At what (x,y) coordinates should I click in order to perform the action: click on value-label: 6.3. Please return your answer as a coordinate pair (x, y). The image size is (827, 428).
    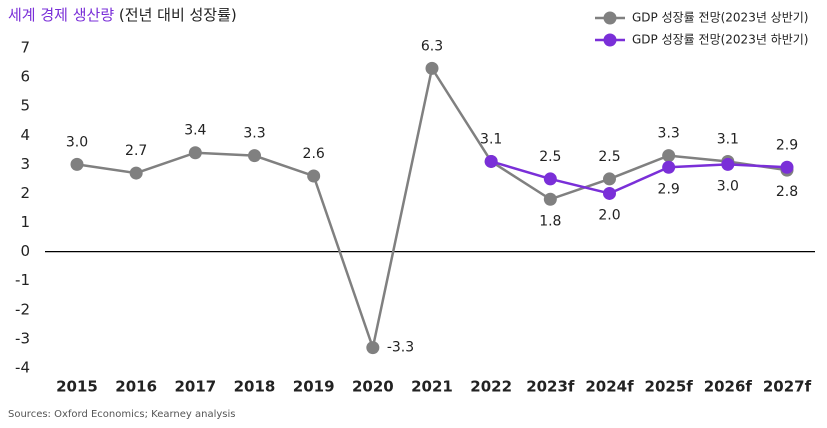
    Looking at the image, I should click on (432, 46).